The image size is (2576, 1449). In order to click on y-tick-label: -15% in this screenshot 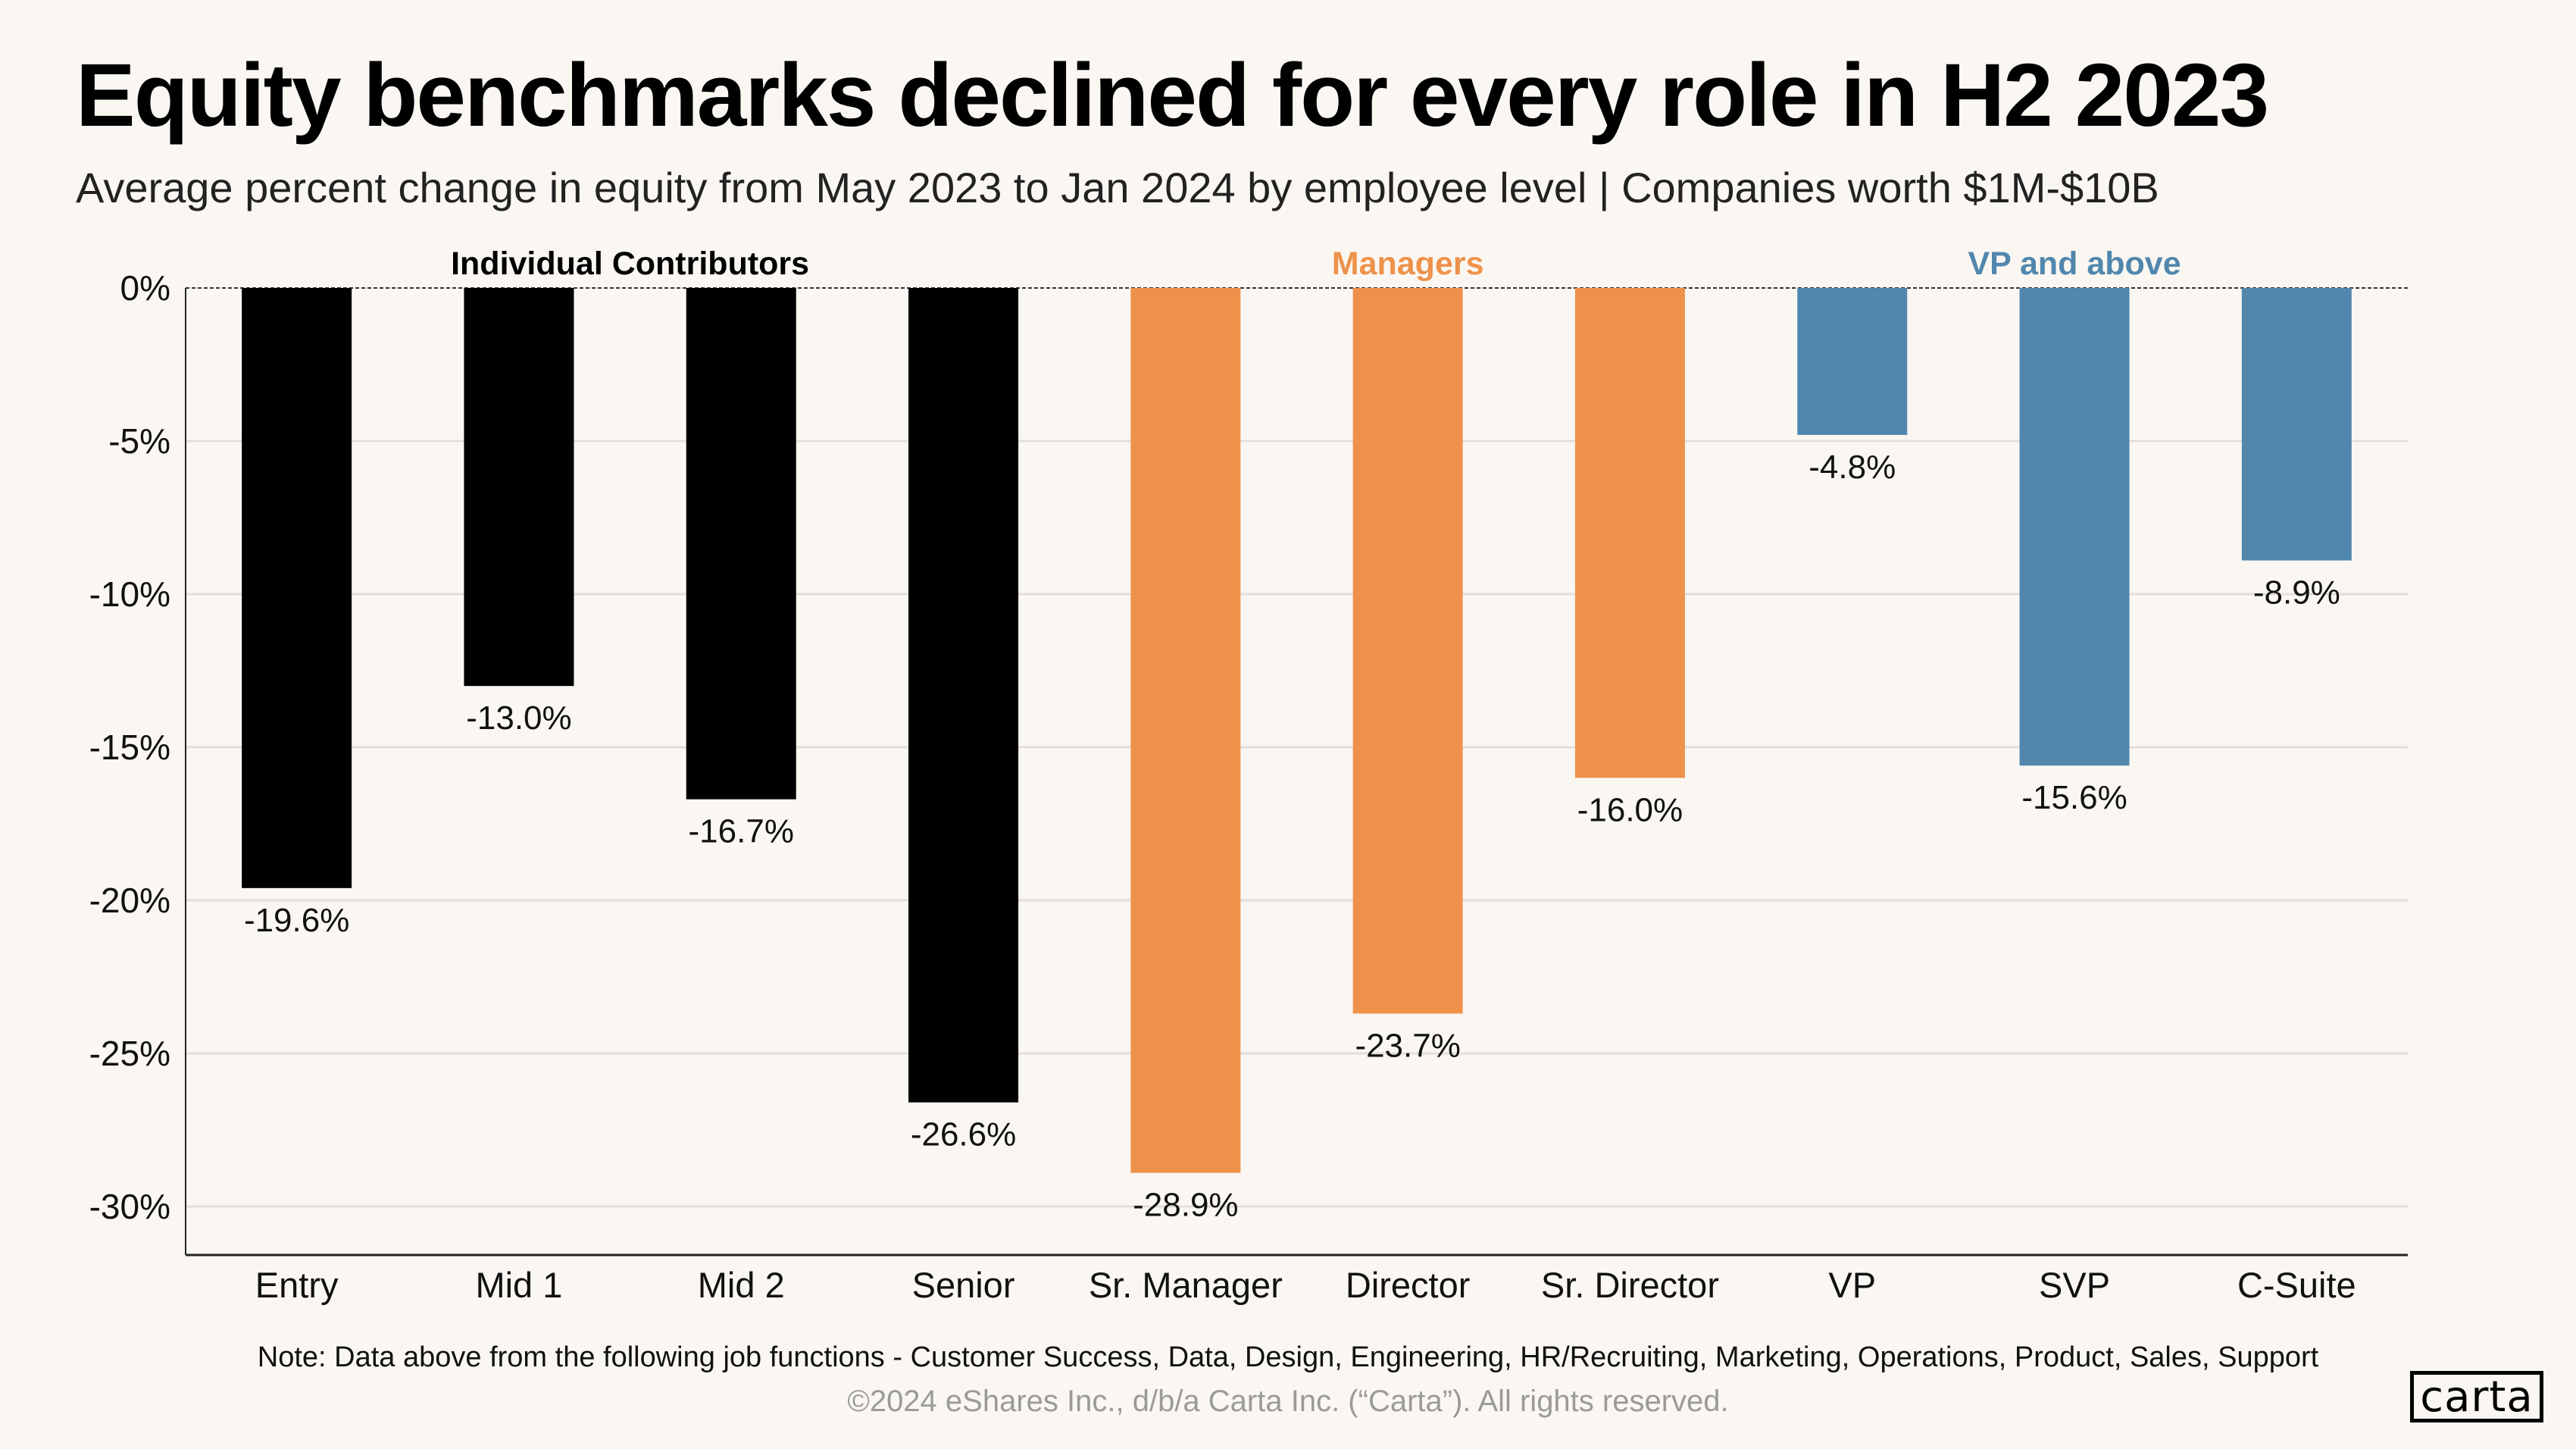, I will do `click(129, 747)`.